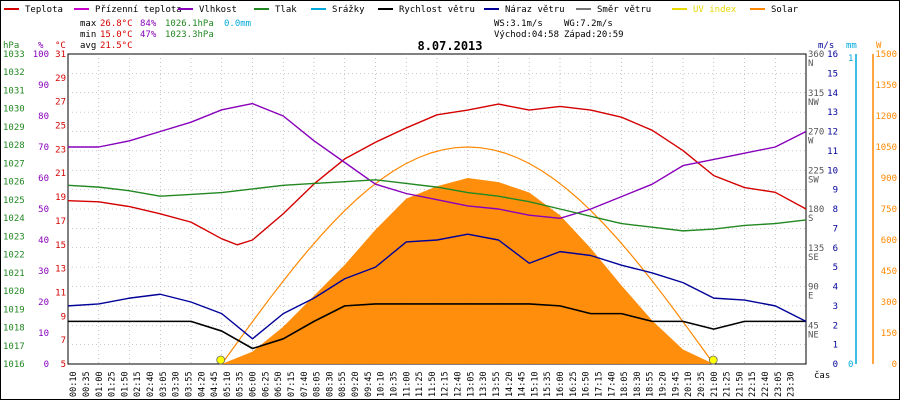 Image resolution: width=900 pixels, height=400 pixels. What do you see at coordinates (87, 384) in the screenshot?
I see `axis-x-tick: 00:35` at bounding box center [87, 384].